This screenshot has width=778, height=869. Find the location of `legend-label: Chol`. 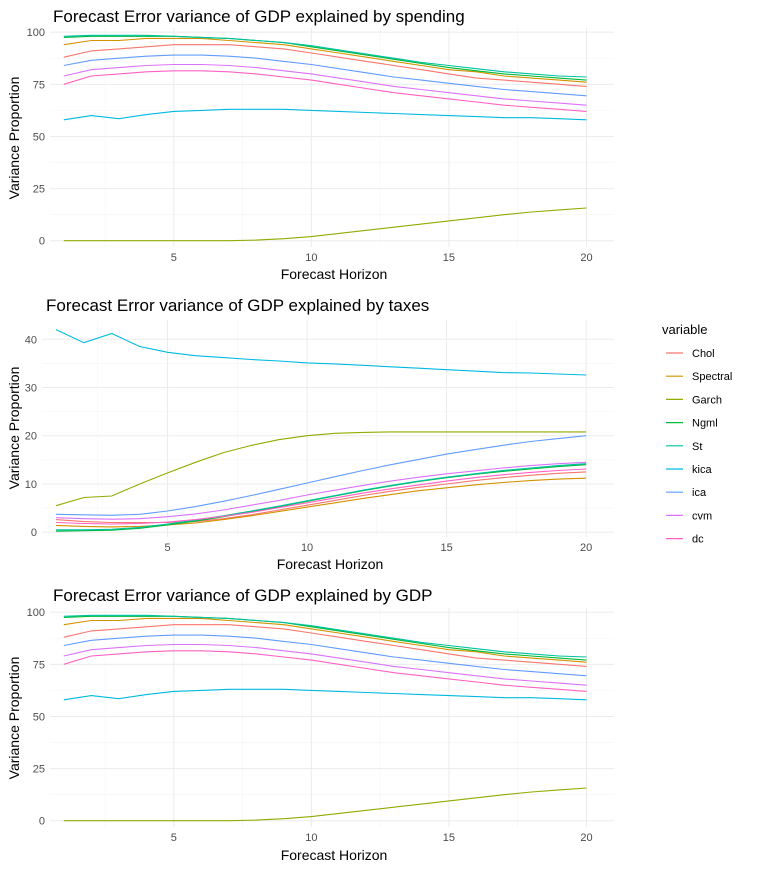

legend-label: Chol is located at coordinates (703, 354).